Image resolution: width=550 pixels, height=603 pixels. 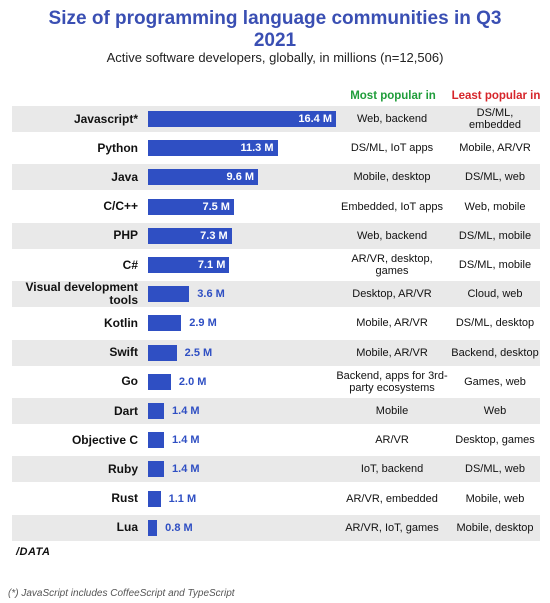 I want to click on most-popular-cell: Backend, apps for 3rd-party ecosystems, so click(x=392, y=381).